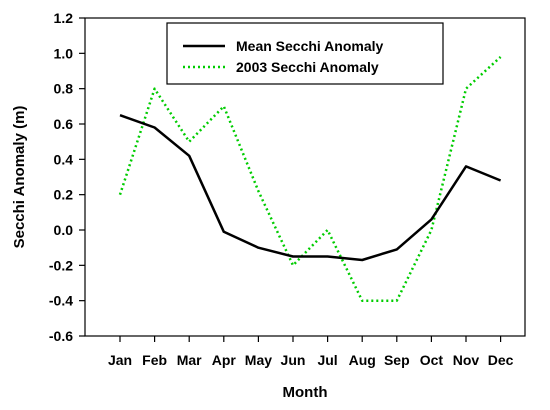 This screenshot has height=410, width=550. What do you see at coordinates (64, 124) in the screenshot?
I see `y-tick-label: 0.6` at bounding box center [64, 124].